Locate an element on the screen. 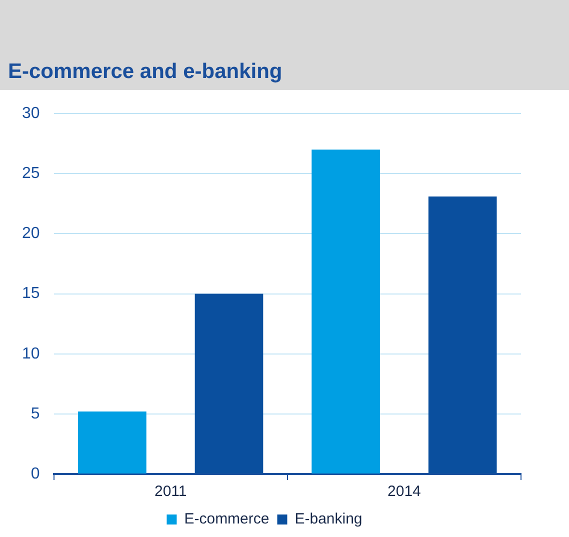 Image resolution: width=569 pixels, height=537 pixels. x-tick-label: 2011 is located at coordinates (170, 491).